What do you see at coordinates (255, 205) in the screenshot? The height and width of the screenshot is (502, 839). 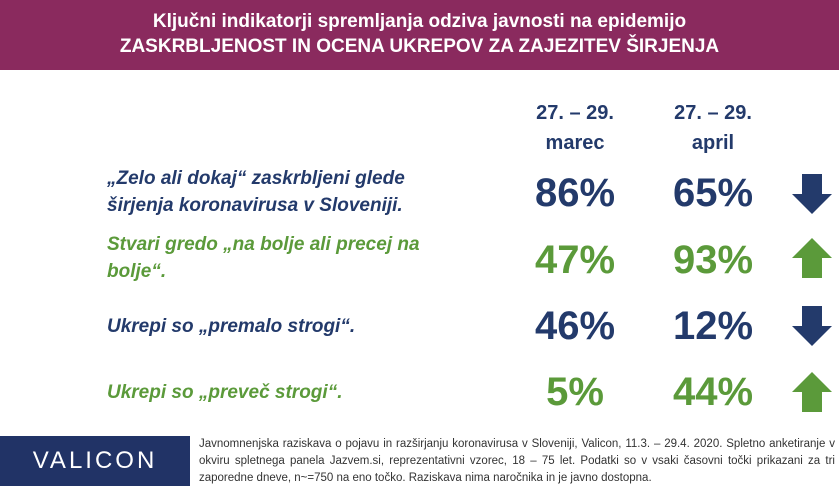 I see `row-label-concern-line-2: širjenja koronavirusa v Sloveniji.` at bounding box center [255, 205].